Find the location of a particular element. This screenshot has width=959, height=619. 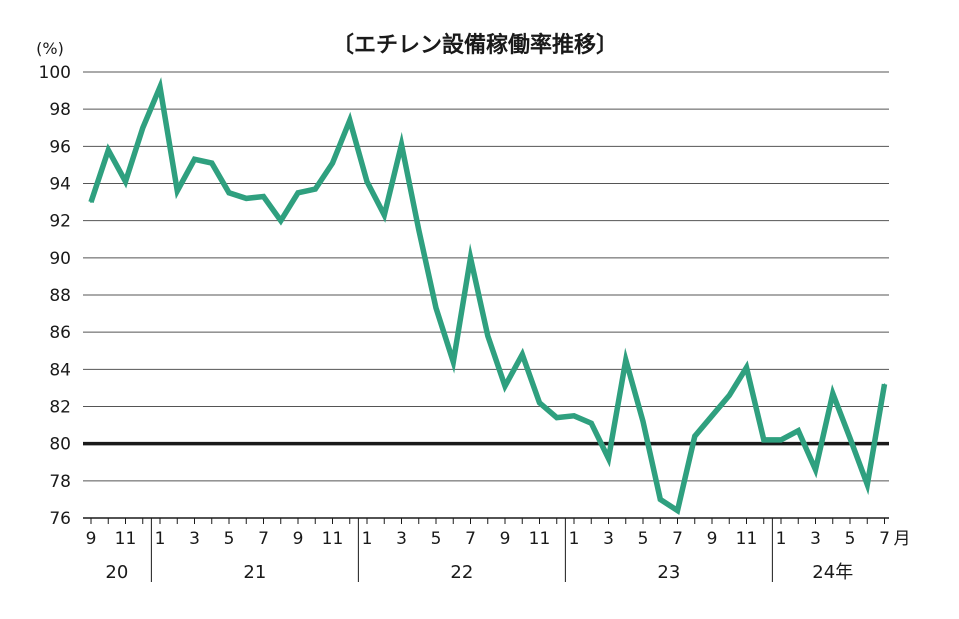

y-tick-label-88: 88 is located at coordinates (60, 296).